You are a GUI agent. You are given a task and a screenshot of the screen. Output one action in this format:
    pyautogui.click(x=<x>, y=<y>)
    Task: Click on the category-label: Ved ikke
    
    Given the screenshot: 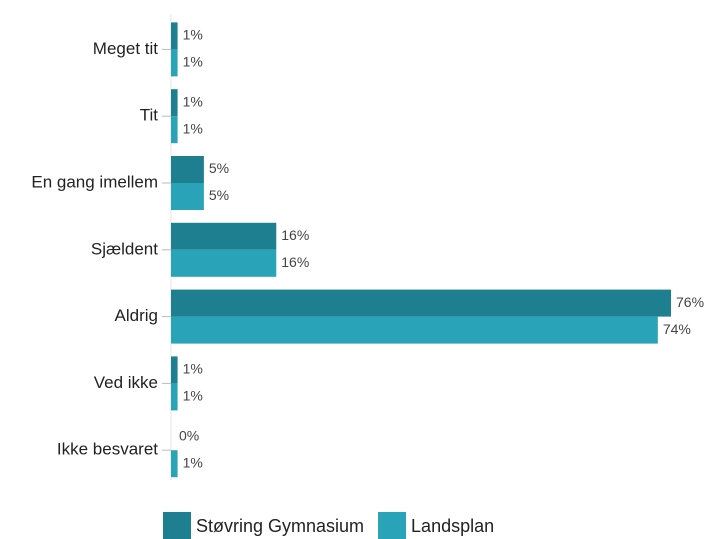 What is the action you would take?
    pyautogui.click(x=126, y=382)
    